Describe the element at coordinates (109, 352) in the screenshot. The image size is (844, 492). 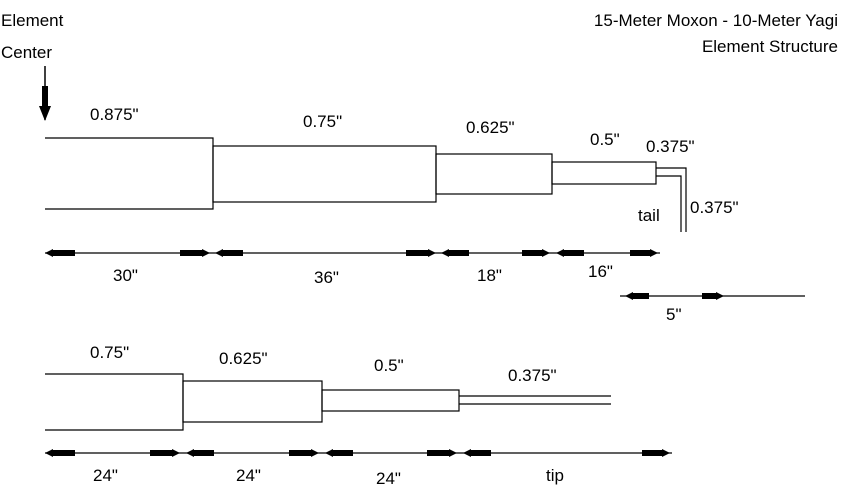
I see `lower-diameter-label: 0.75"` at that location.